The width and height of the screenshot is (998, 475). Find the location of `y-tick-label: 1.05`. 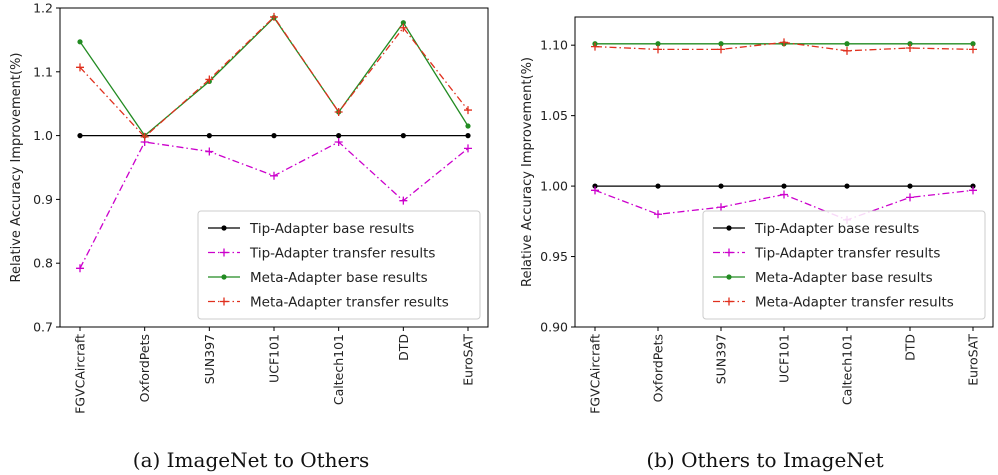

y-tick-label: 1.05 is located at coordinates (554, 115).